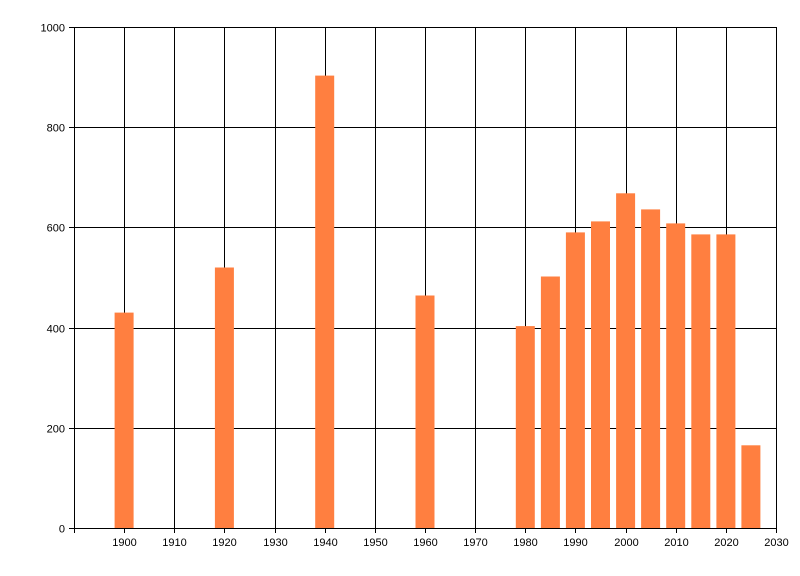 This screenshot has width=800, height=576. I want to click on y-tick-label: 0, so click(62, 530).